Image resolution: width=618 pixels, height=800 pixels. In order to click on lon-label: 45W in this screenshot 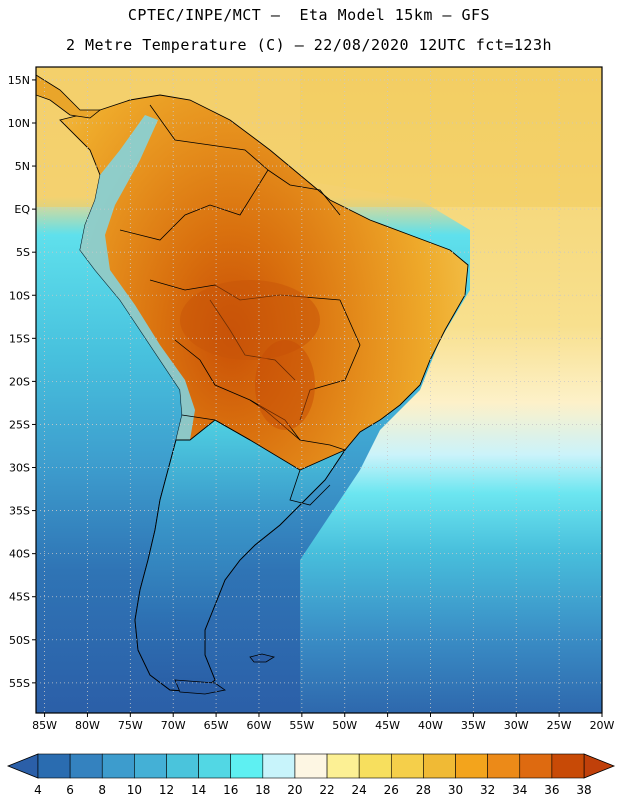, I will do `click(387, 725)`.